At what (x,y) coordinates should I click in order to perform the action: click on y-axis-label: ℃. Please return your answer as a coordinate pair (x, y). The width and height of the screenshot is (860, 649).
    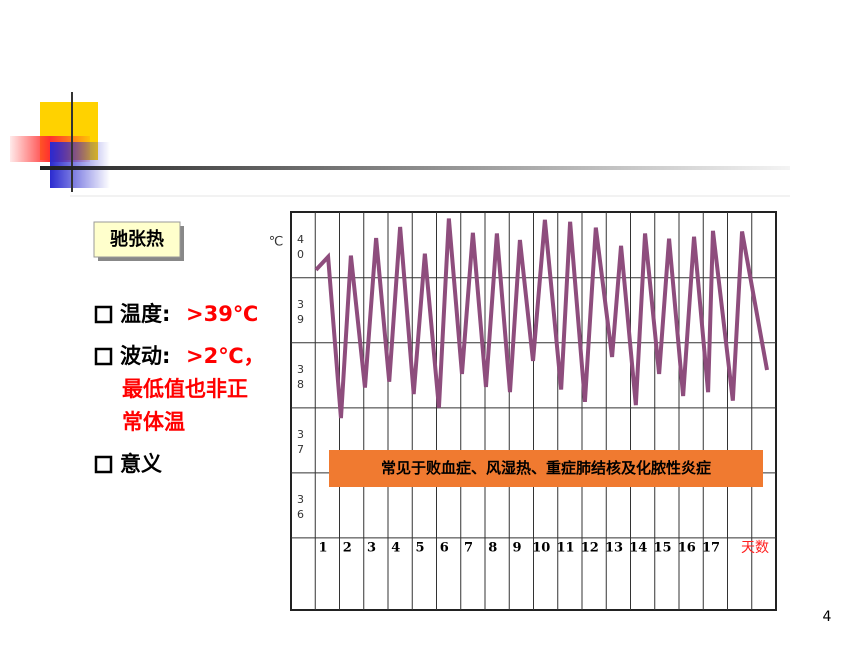
    Looking at the image, I should click on (276, 242).